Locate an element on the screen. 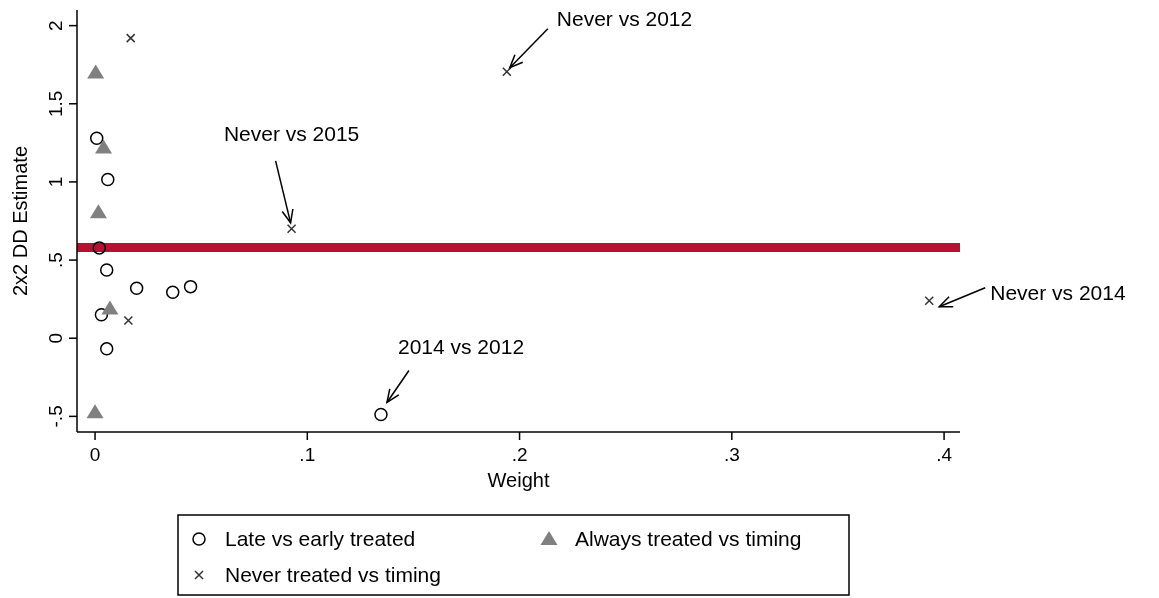 The height and width of the screenshot is (598, 1159). legend-label: Late vs early treated is located at coordinates (320, 538).